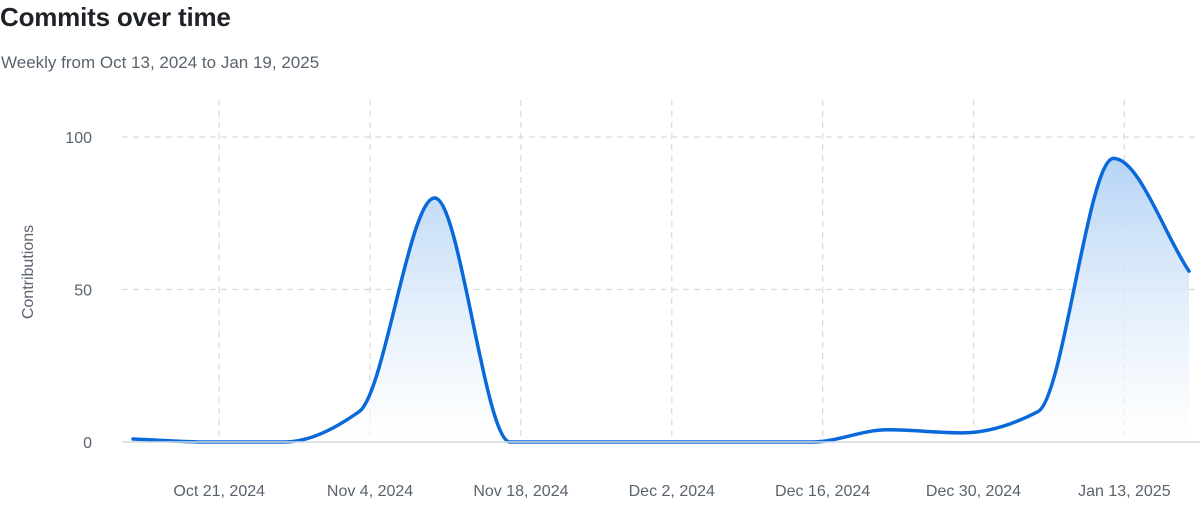 The width and height of the screenshot is (1200, 512). What do you see at coordinates (973, 491) in the screenshot?
I see `x-tick-label: Dec 30, 2024` at bounding box center [973, 491].